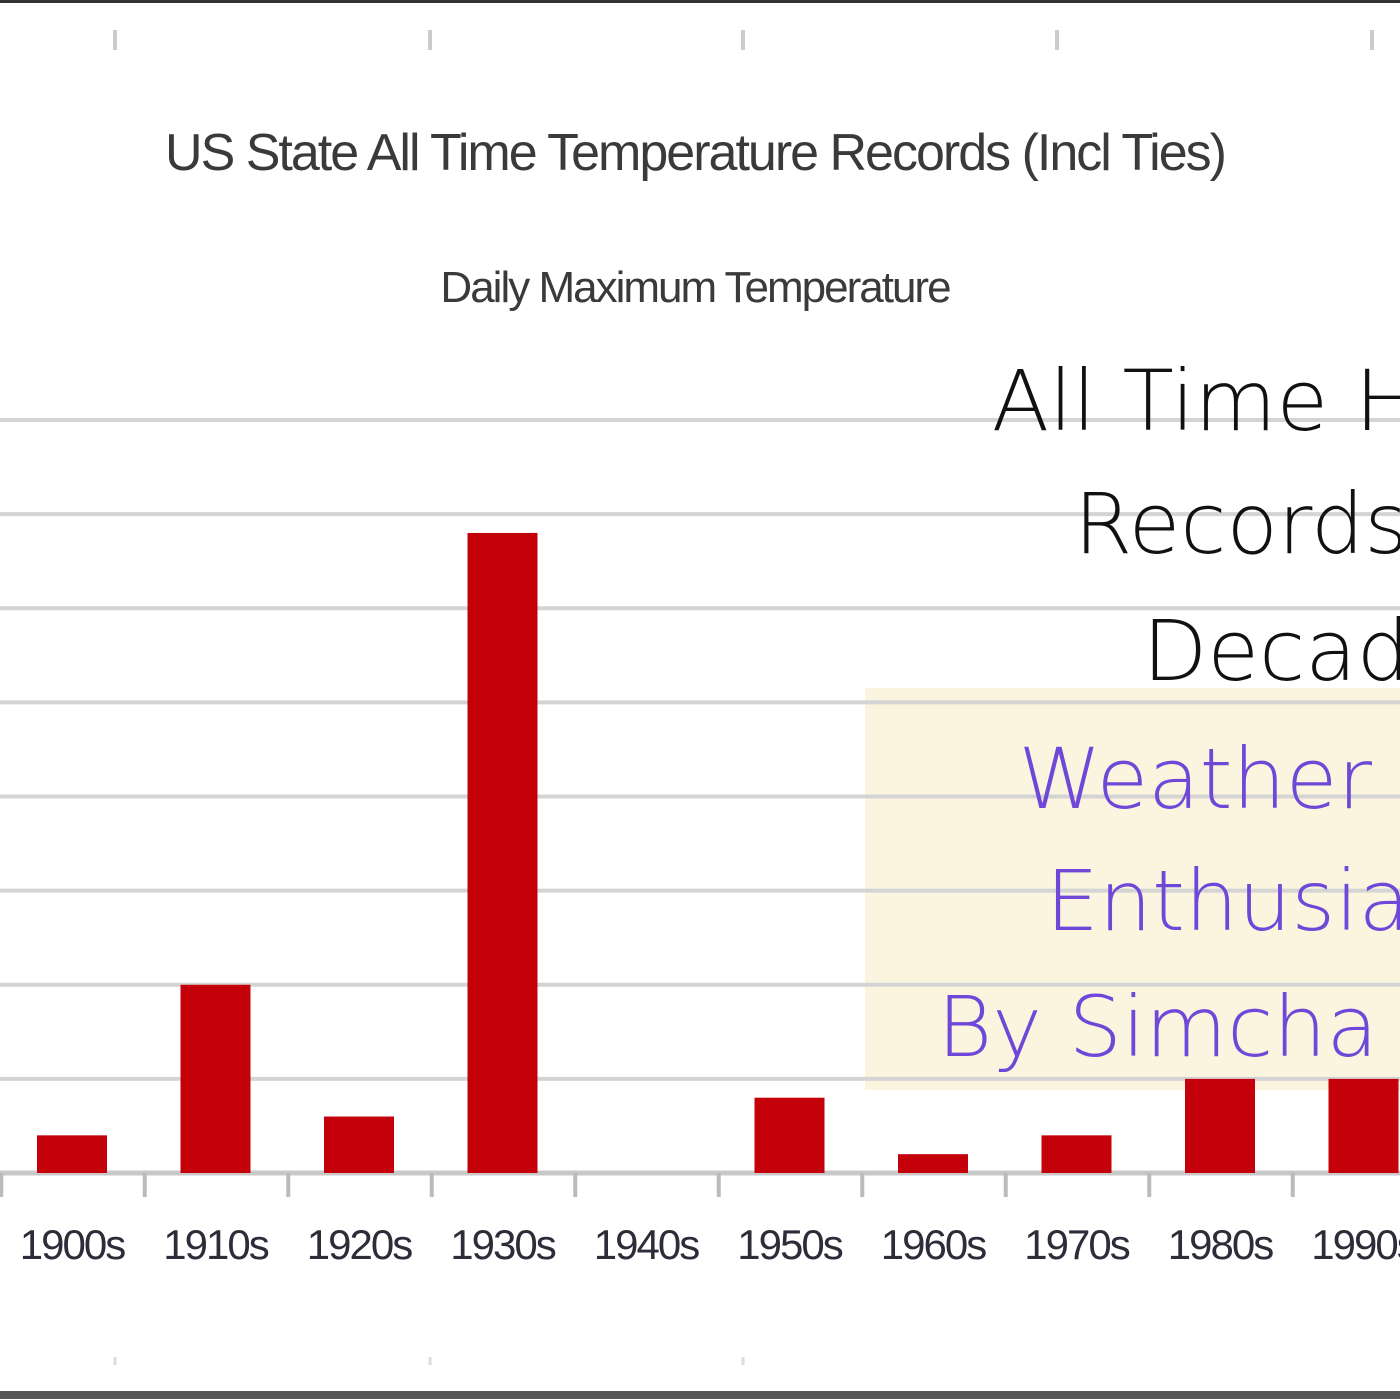 The image size is (1400, 1400). What do you see at coordinates (1271, 651) in the screenshot?
I see `overlay-heading-line-3: Decad` at bounding box center [1271, 651].